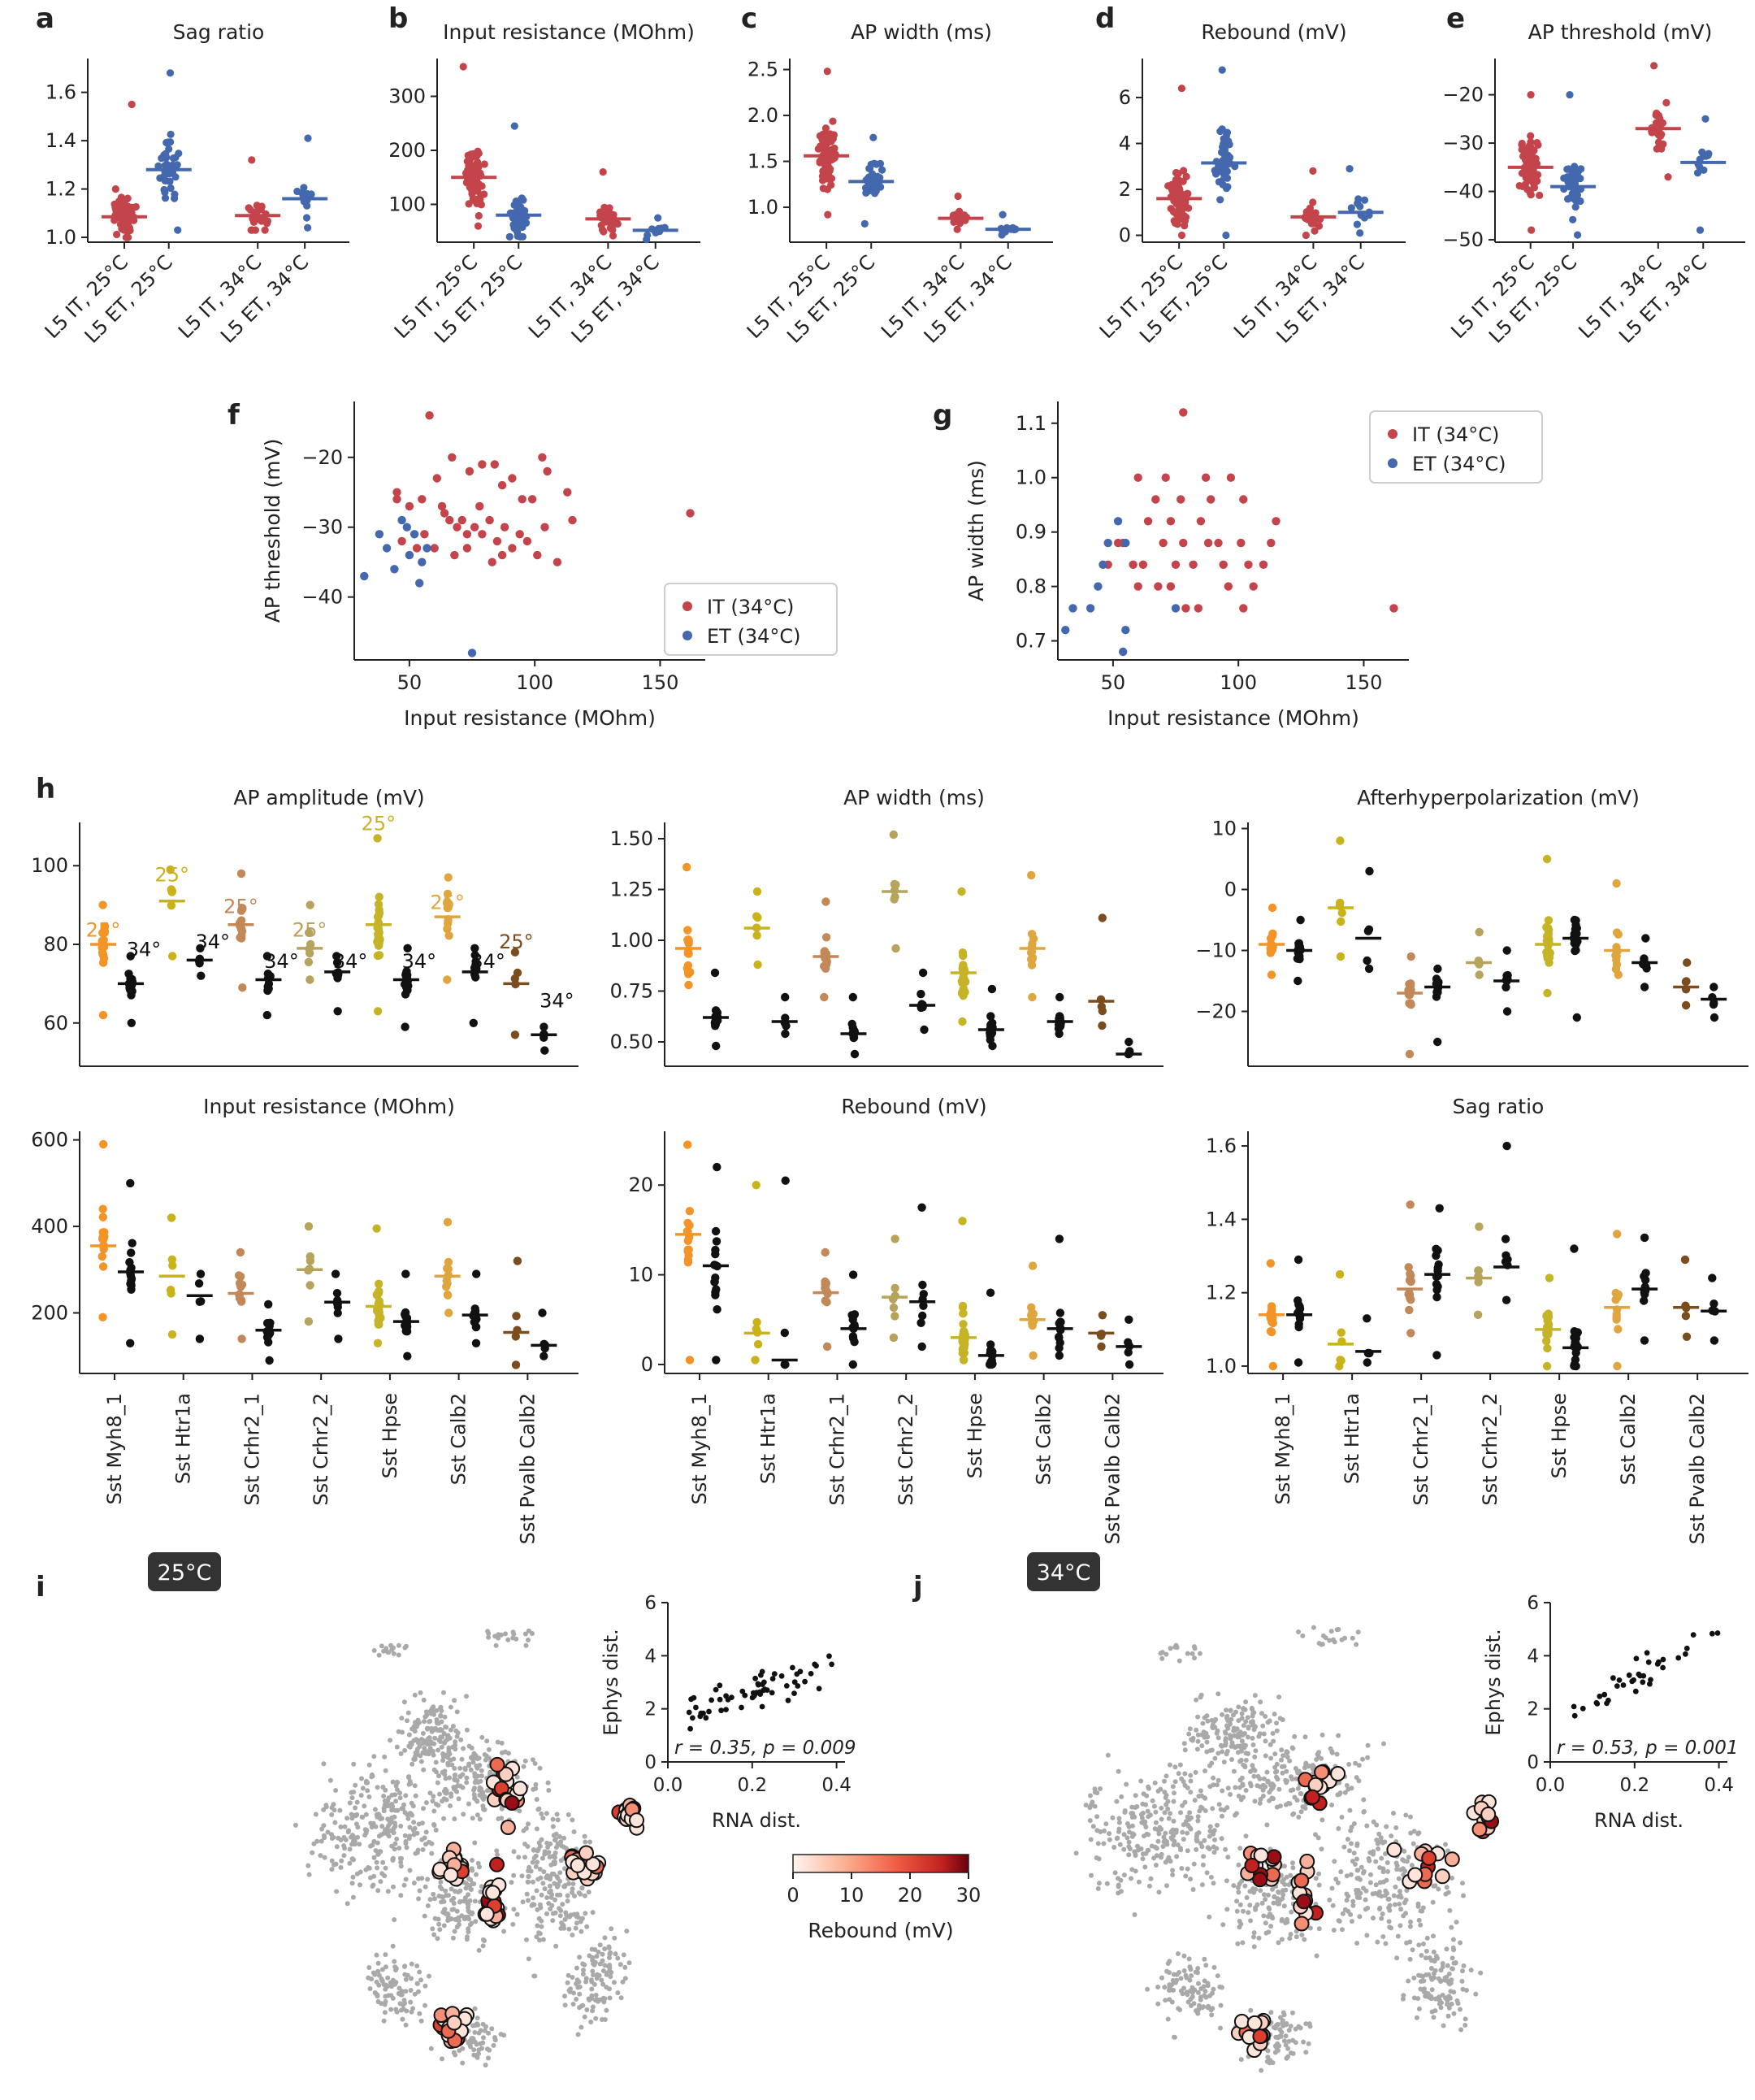 The image size is (1755, 2100). I want to click on panel-h-0-ytick-label: 100, so click(49, 865).